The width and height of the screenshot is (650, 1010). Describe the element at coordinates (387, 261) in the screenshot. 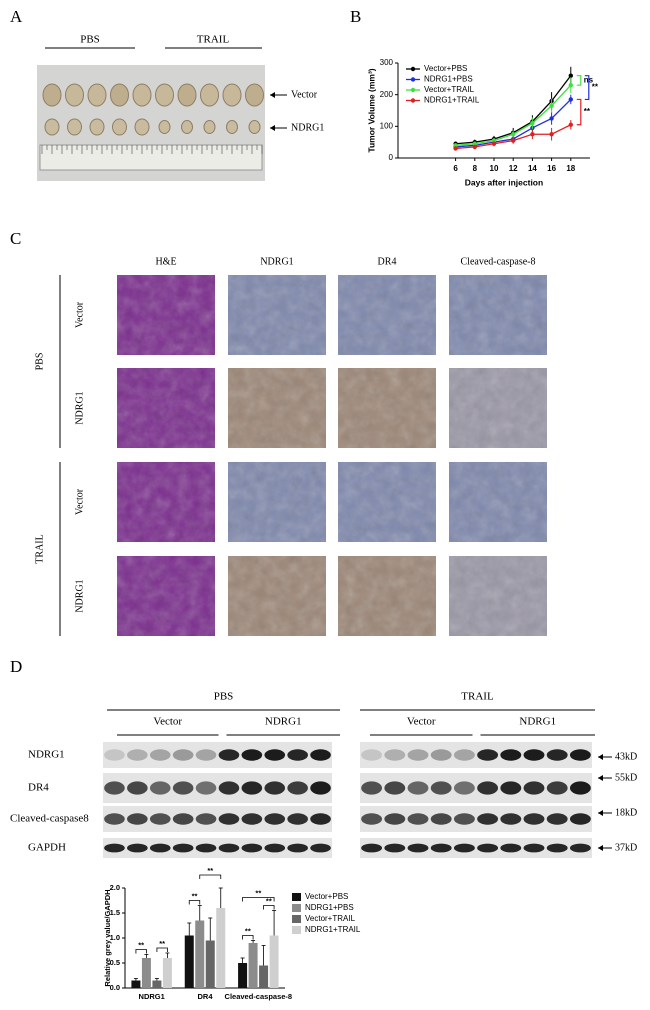

I see `column-header: DR4` at that location.